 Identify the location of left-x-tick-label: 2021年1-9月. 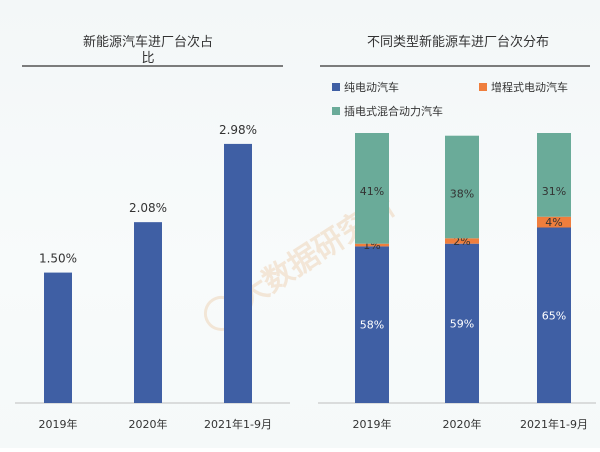
(238, 424).